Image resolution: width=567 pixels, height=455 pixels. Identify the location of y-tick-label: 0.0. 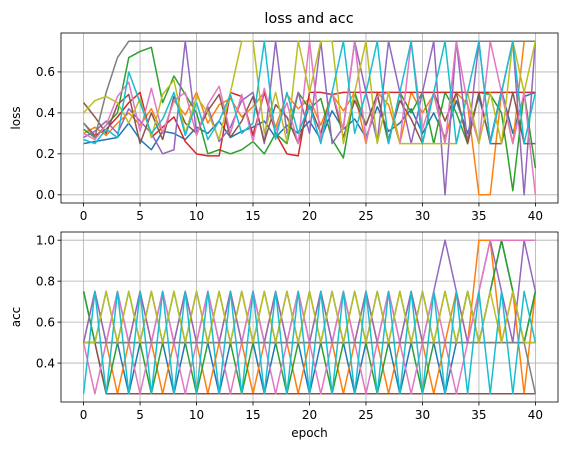
(45, 195).